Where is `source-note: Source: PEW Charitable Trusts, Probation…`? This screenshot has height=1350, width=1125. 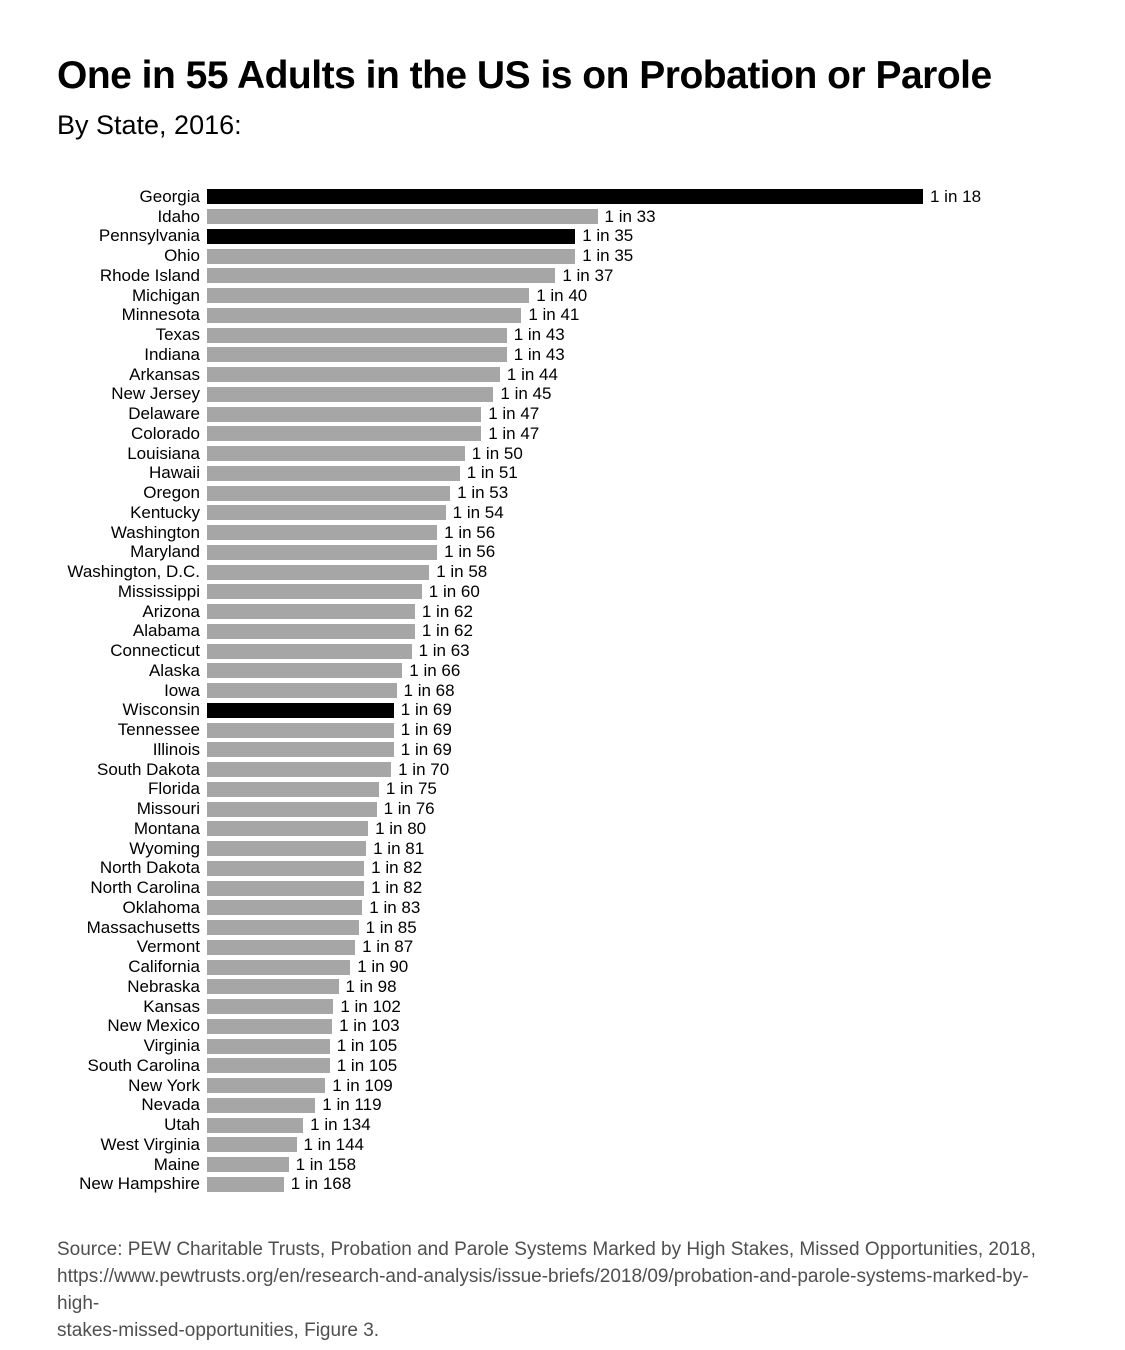 source-note: Source: PEW Charitable Trusts, Probation… is located at coordinates (562, 1290).